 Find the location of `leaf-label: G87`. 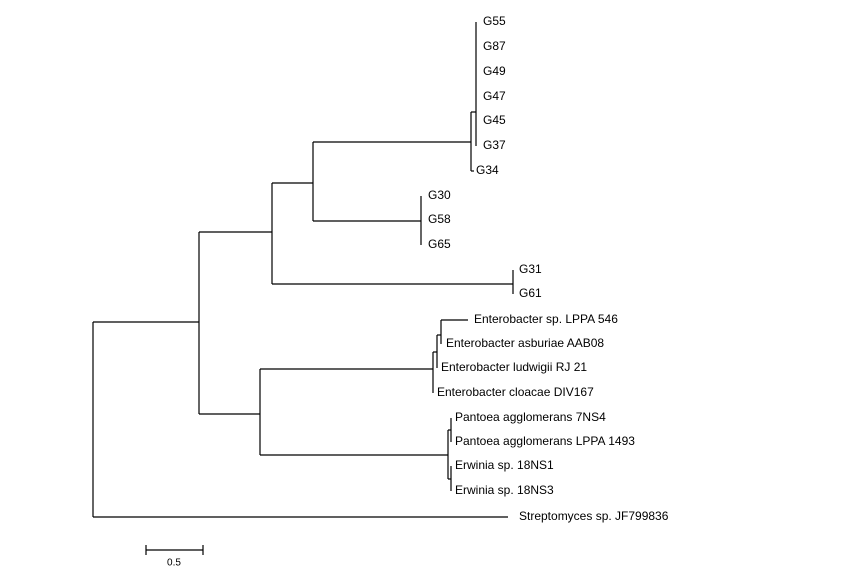

leaf-label: G87 is located at coordinates (494, 46).